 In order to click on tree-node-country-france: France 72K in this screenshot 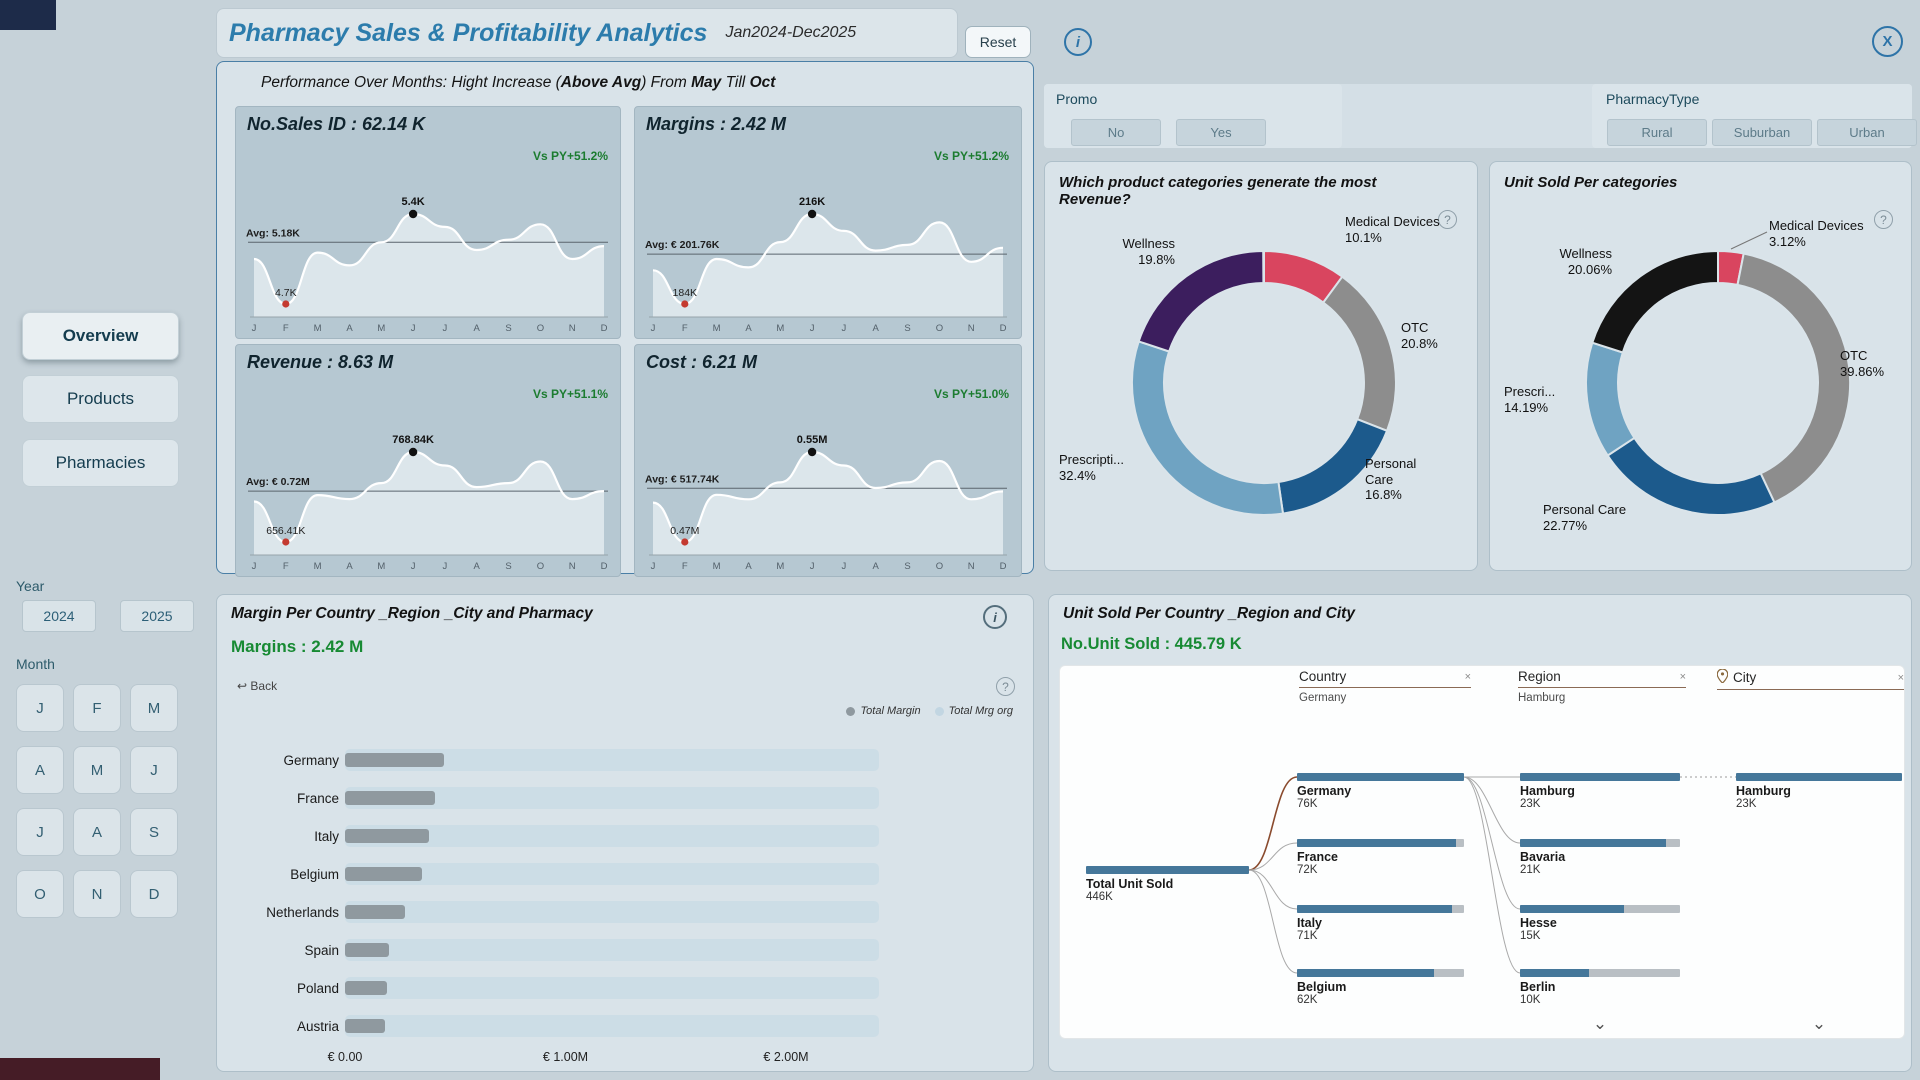, I will do `click(1380, 857)`.